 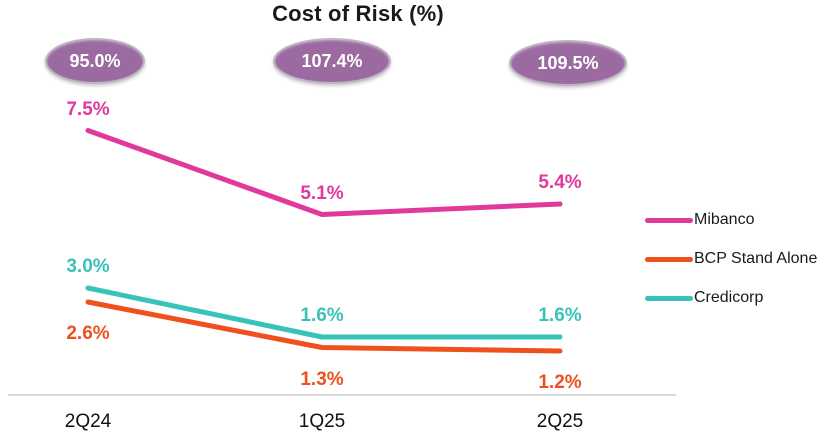 I want to click on legend-swatch-mibanco, so click(x=669, y=220).